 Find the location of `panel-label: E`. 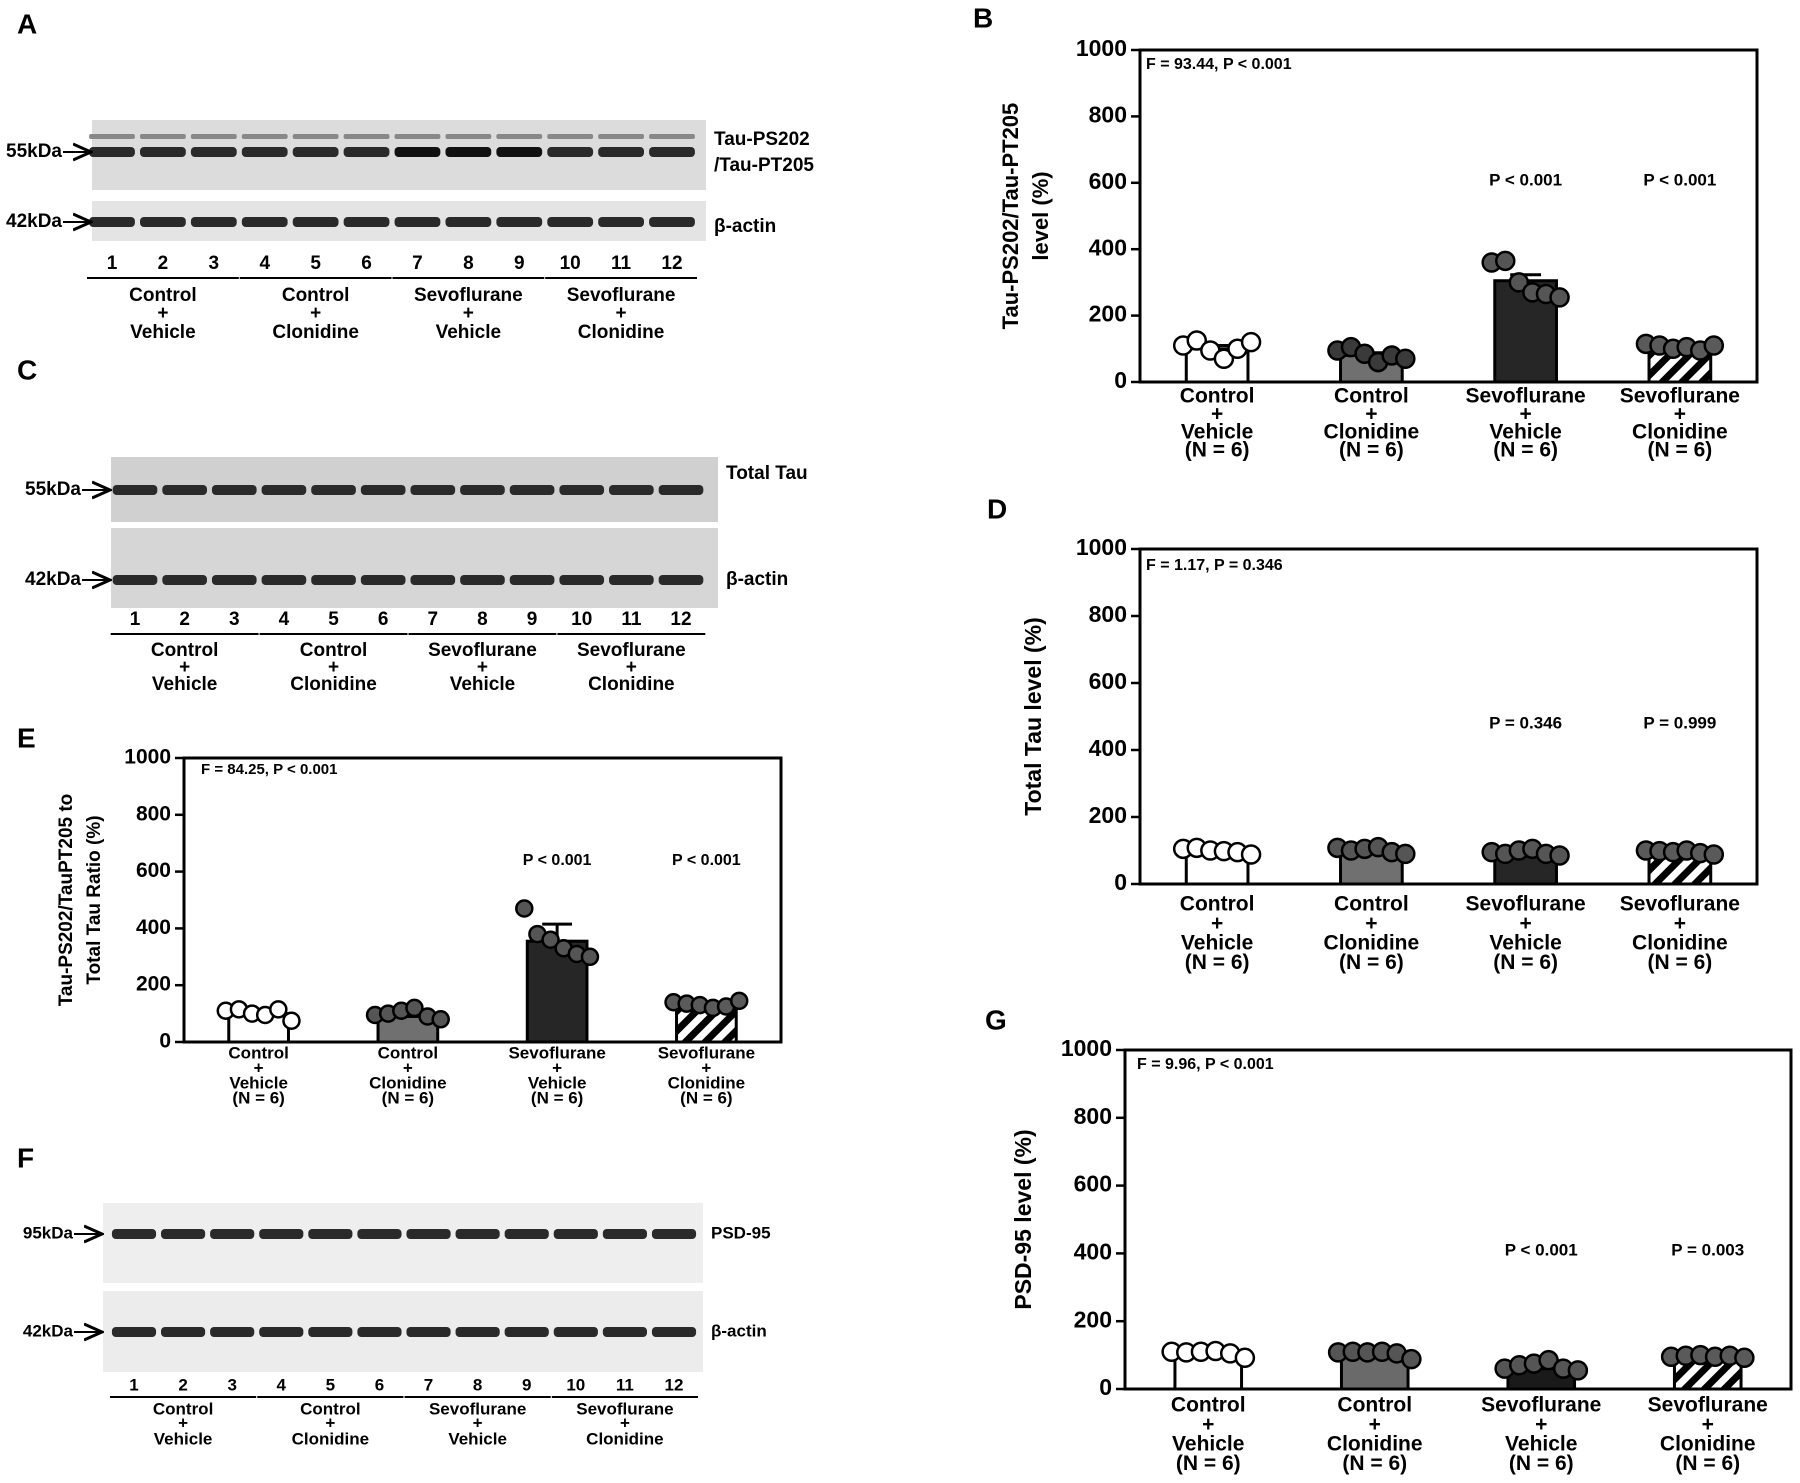

panel-label: E is located at coordinates (26, 737).